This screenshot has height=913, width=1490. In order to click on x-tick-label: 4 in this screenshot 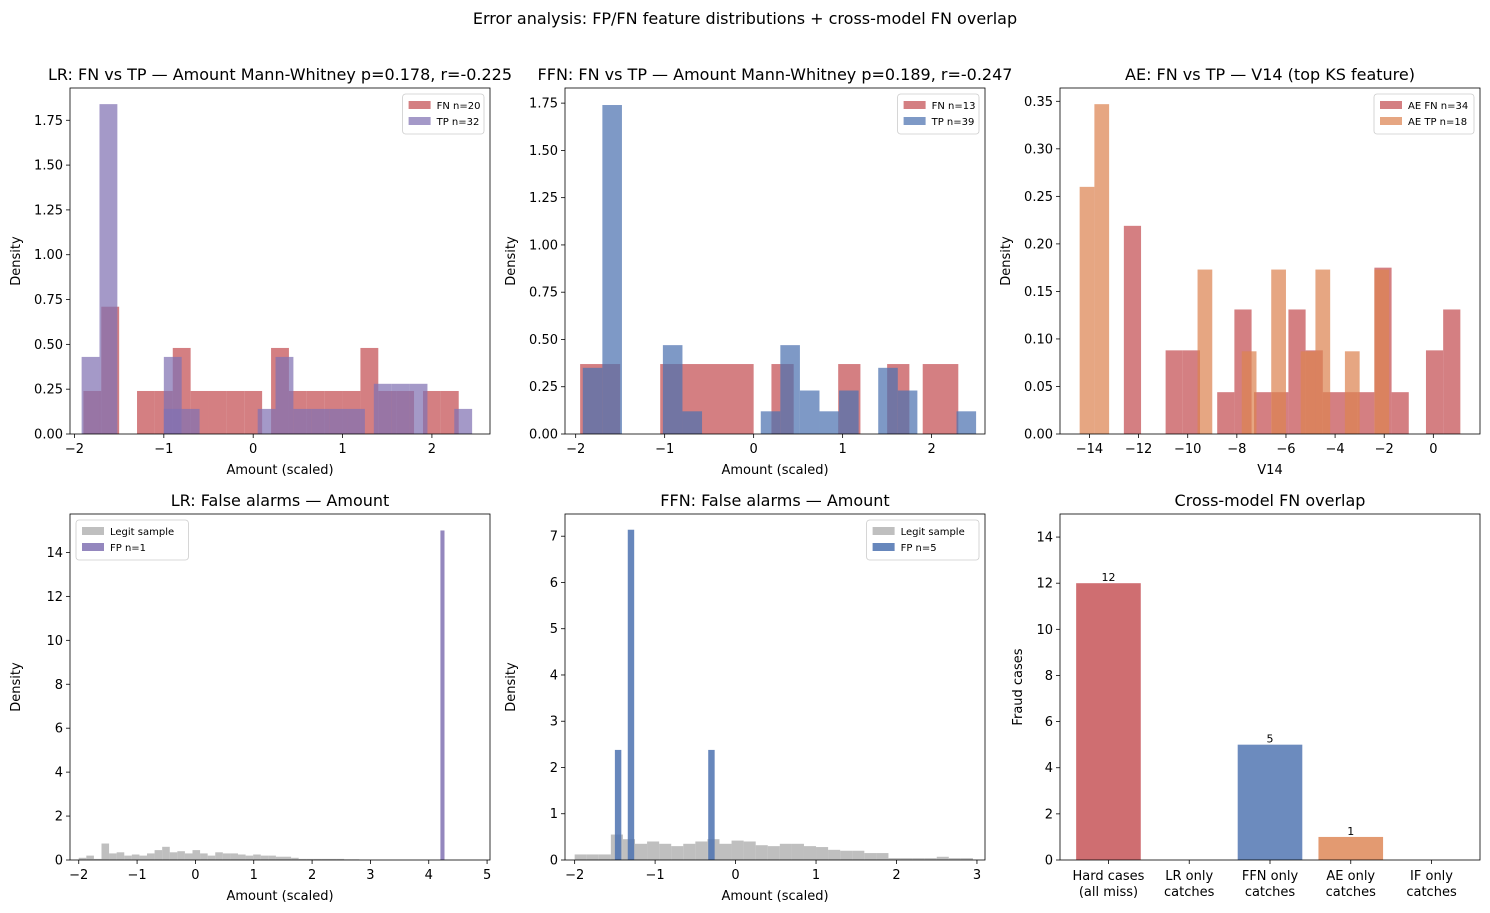, I will do `click(429, 875)`.